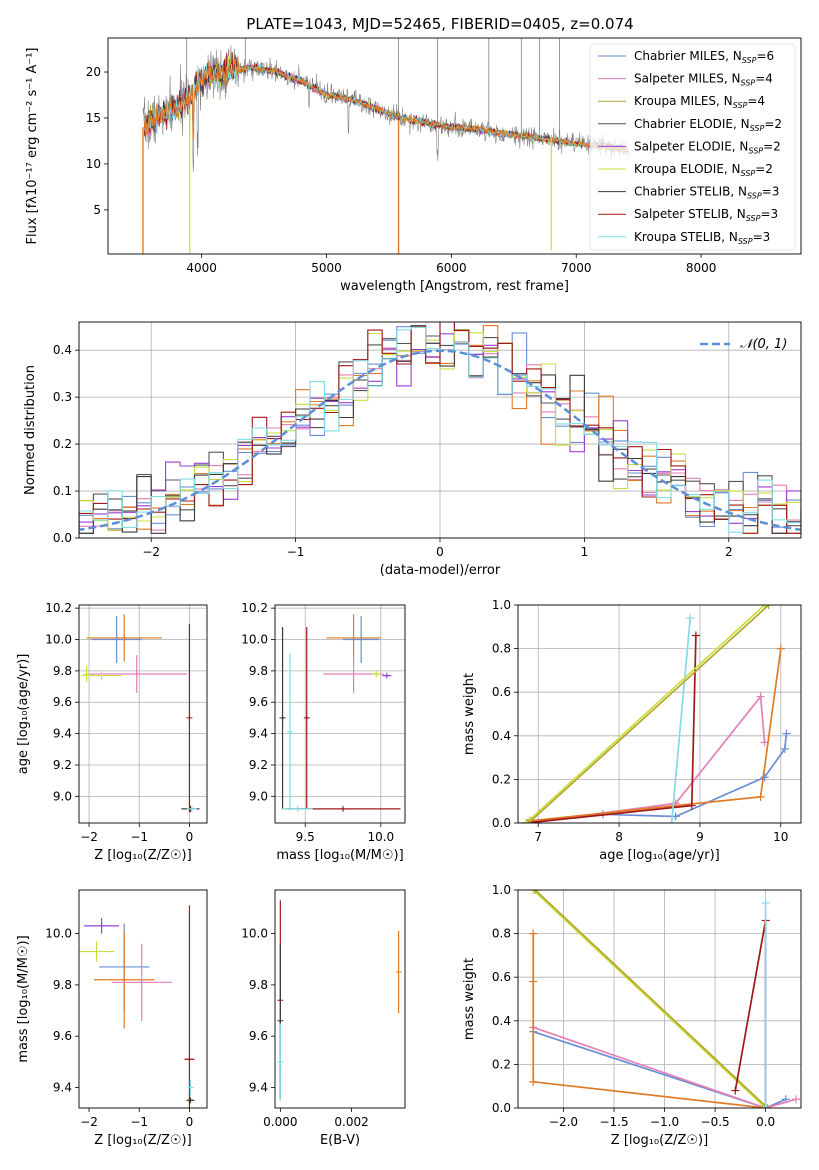 The width and height of the screenshot is (819, 1170). What do you see at coordinates (702, 238) in the screenshot?
I see `legend-entry: Kroupa STELIB, NSSP=3` at bounding box center [702, 238].